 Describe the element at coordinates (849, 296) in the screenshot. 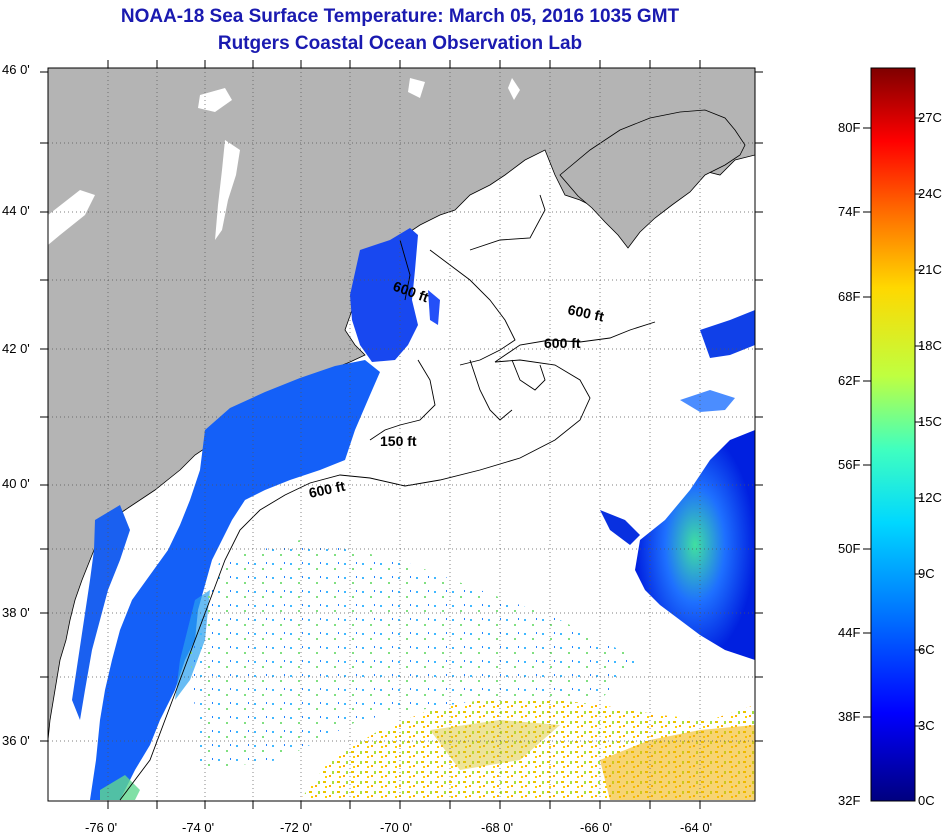

I see `colorbar-f-label: 68F` at that location.